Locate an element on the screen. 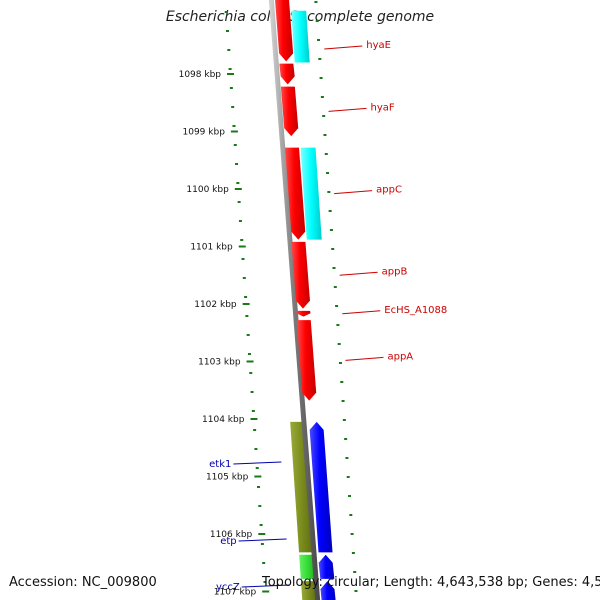 The image size is (600, 600). scale-tick-label: 1105 kbp is located at coordinates (227, 478).